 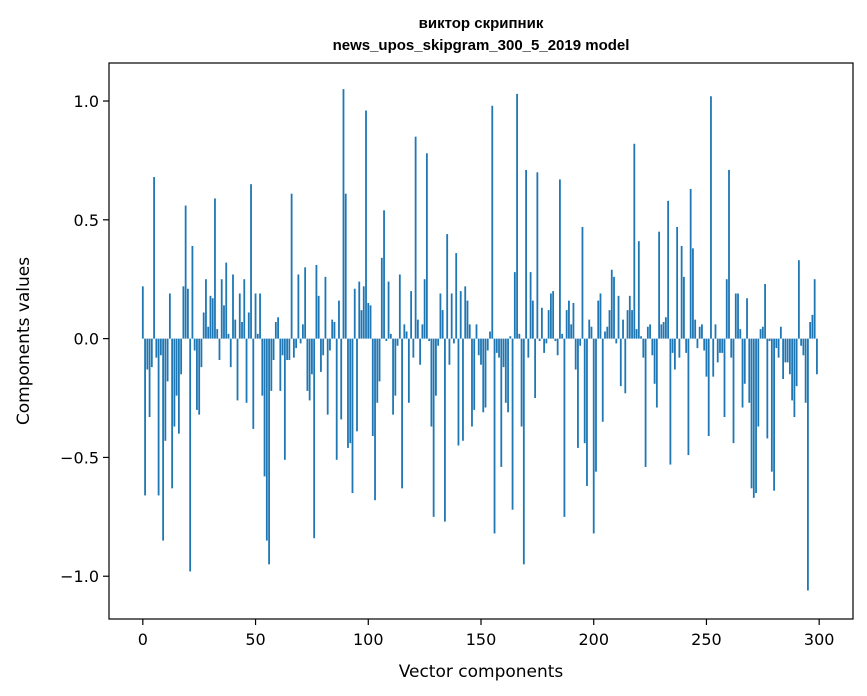 What do you see at coordinates (86, 339) in the screenshot?
I see `y-tick-label: 0.0` at bounding box center [86, 339].